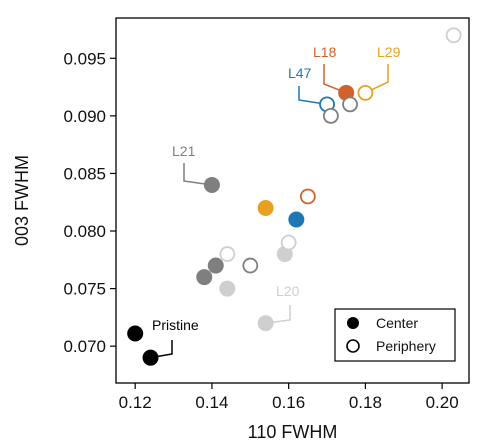 This screenshot has height=445, width=487. Describe the element at coordinates (175, 325) in the screenshot. I see `annotation-label: Pristine` at that location.